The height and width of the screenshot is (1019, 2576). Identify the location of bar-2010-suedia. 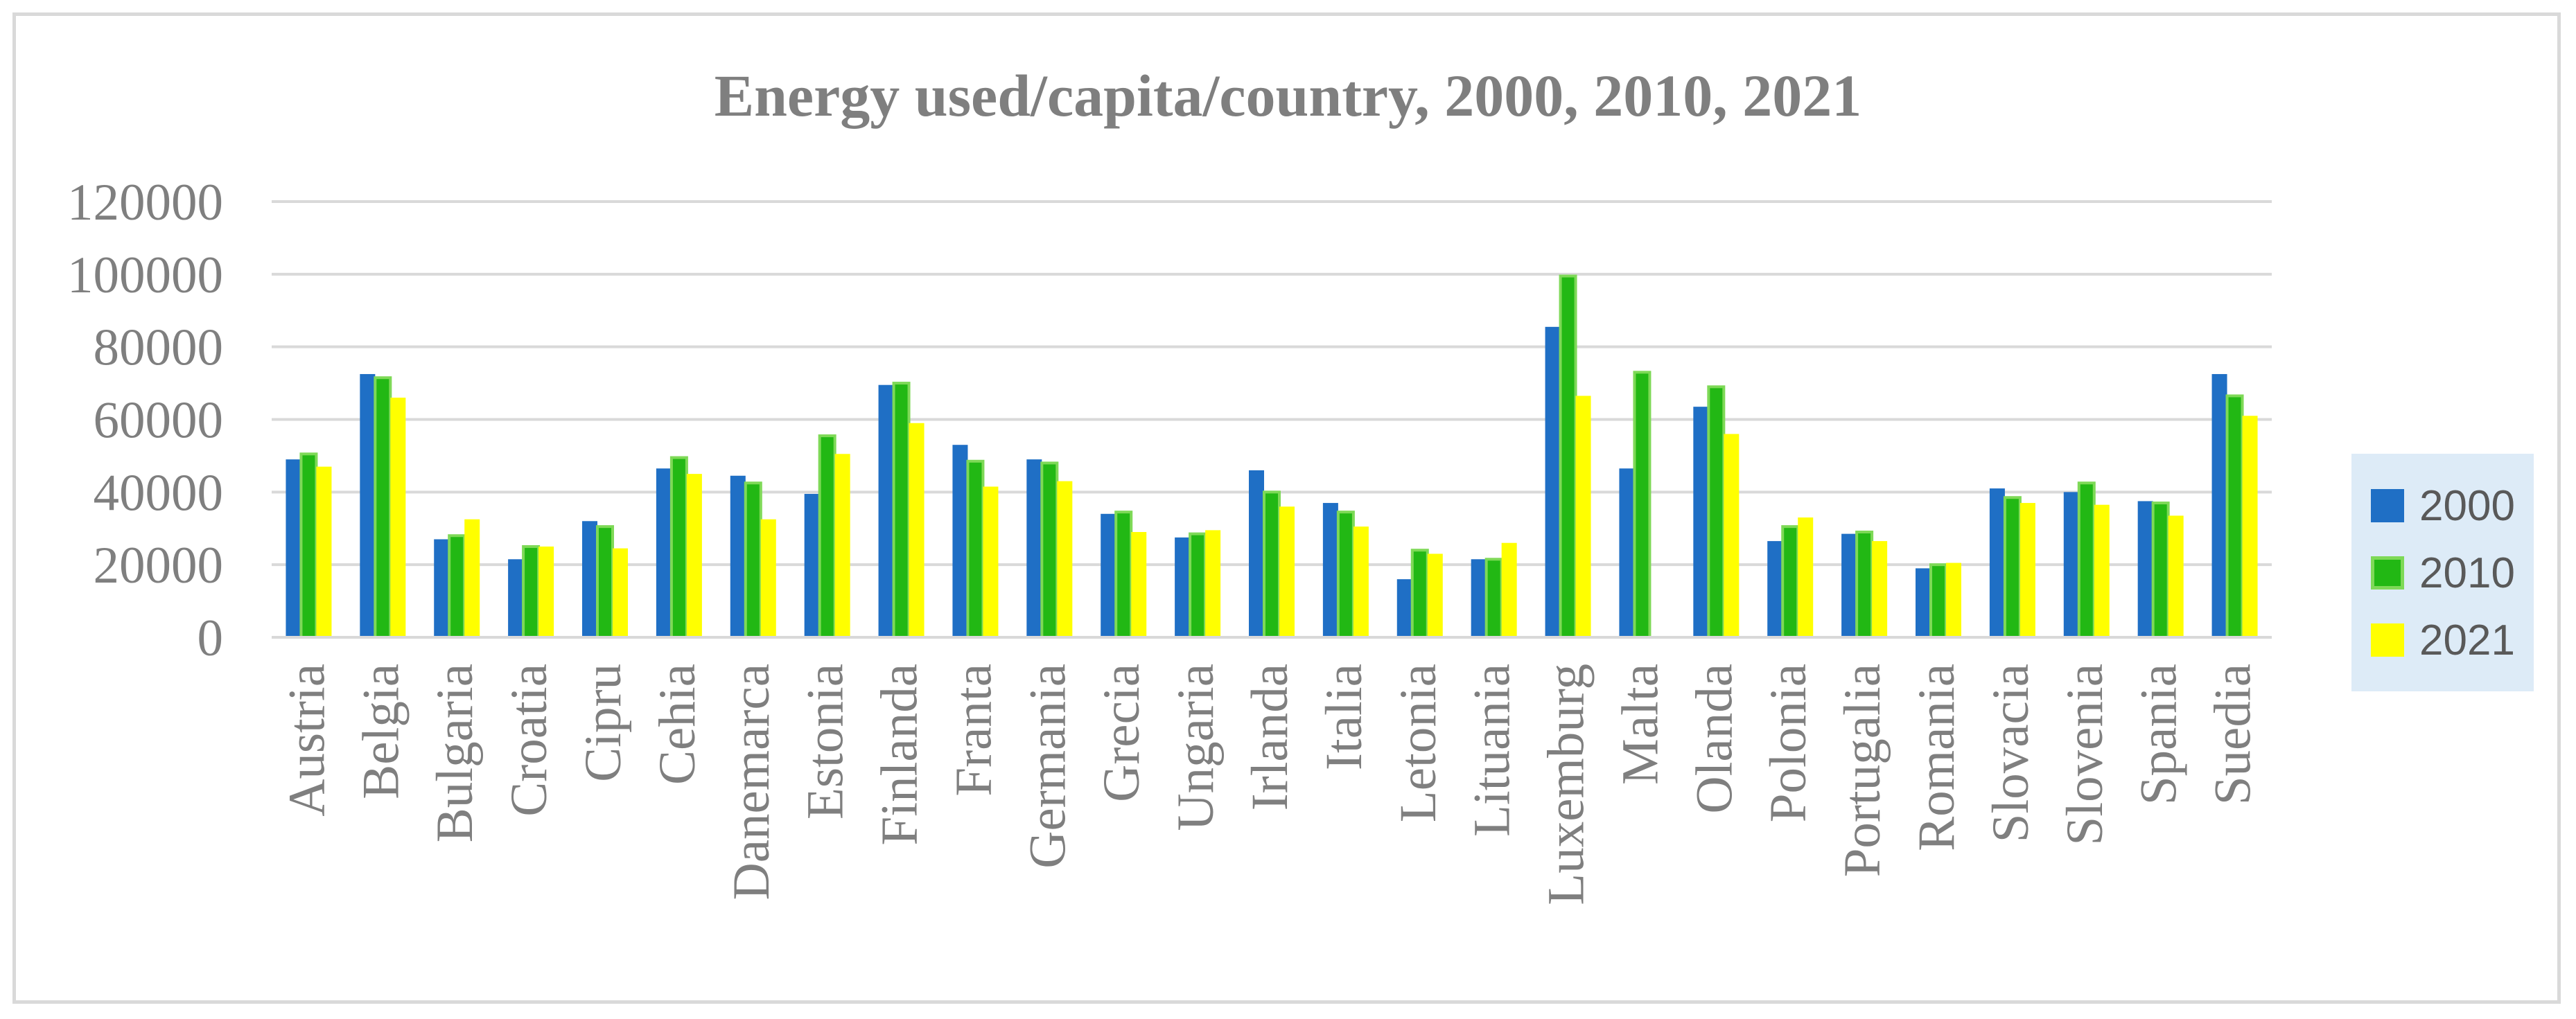
(2234, 516).